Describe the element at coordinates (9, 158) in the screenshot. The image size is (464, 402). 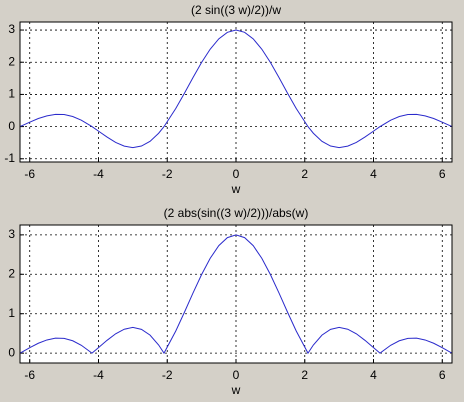
I see `y-tick-label: -1` at that location.